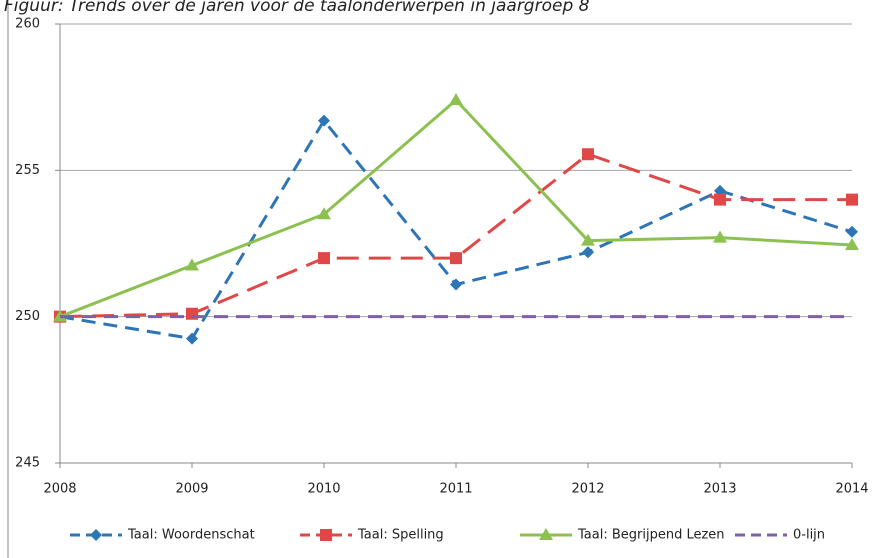  What do you see at coordinates (455, 489) in the screenshot?
I see `x-tick-label: 2011` at bounding box center [455, 489].